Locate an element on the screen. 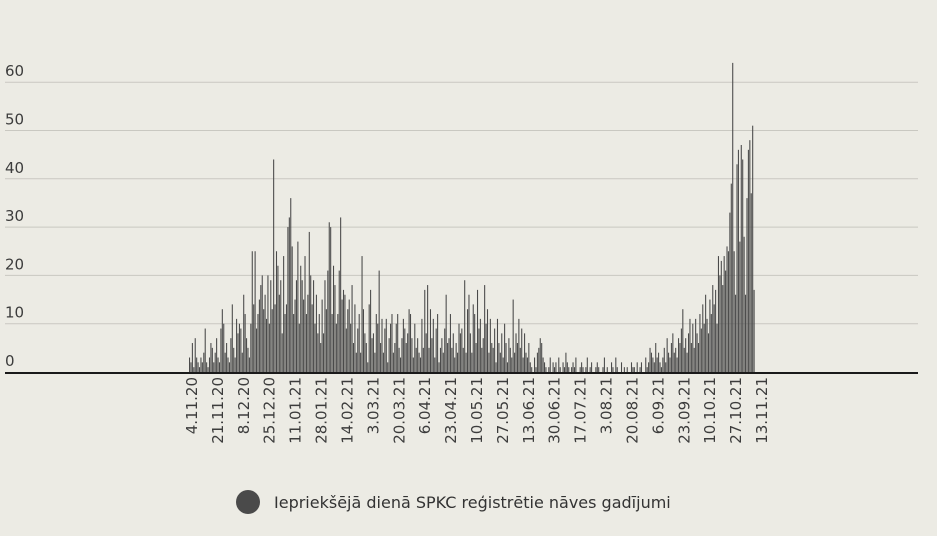 This screenshot has width=937, height=536. x-tick-label: 4.11.20 is located at coordinates (192, 405).